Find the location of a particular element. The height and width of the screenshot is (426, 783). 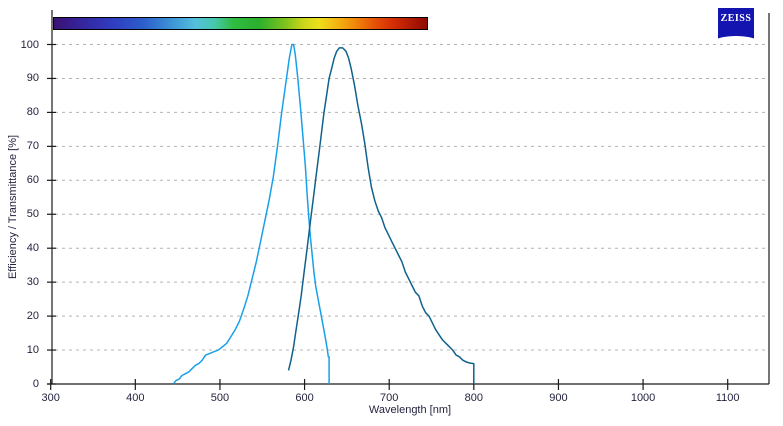

y-tick-label: 100 is located at coordinates (29, 44).